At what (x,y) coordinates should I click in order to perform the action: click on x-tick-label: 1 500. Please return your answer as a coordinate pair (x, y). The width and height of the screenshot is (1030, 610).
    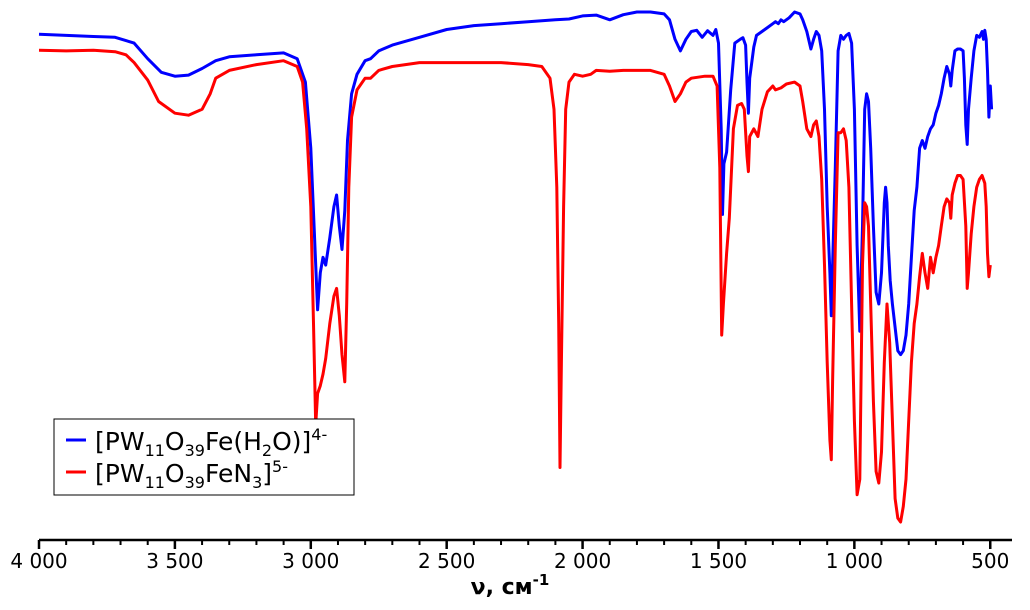
    Looking at the image, I should click on (718, 561).